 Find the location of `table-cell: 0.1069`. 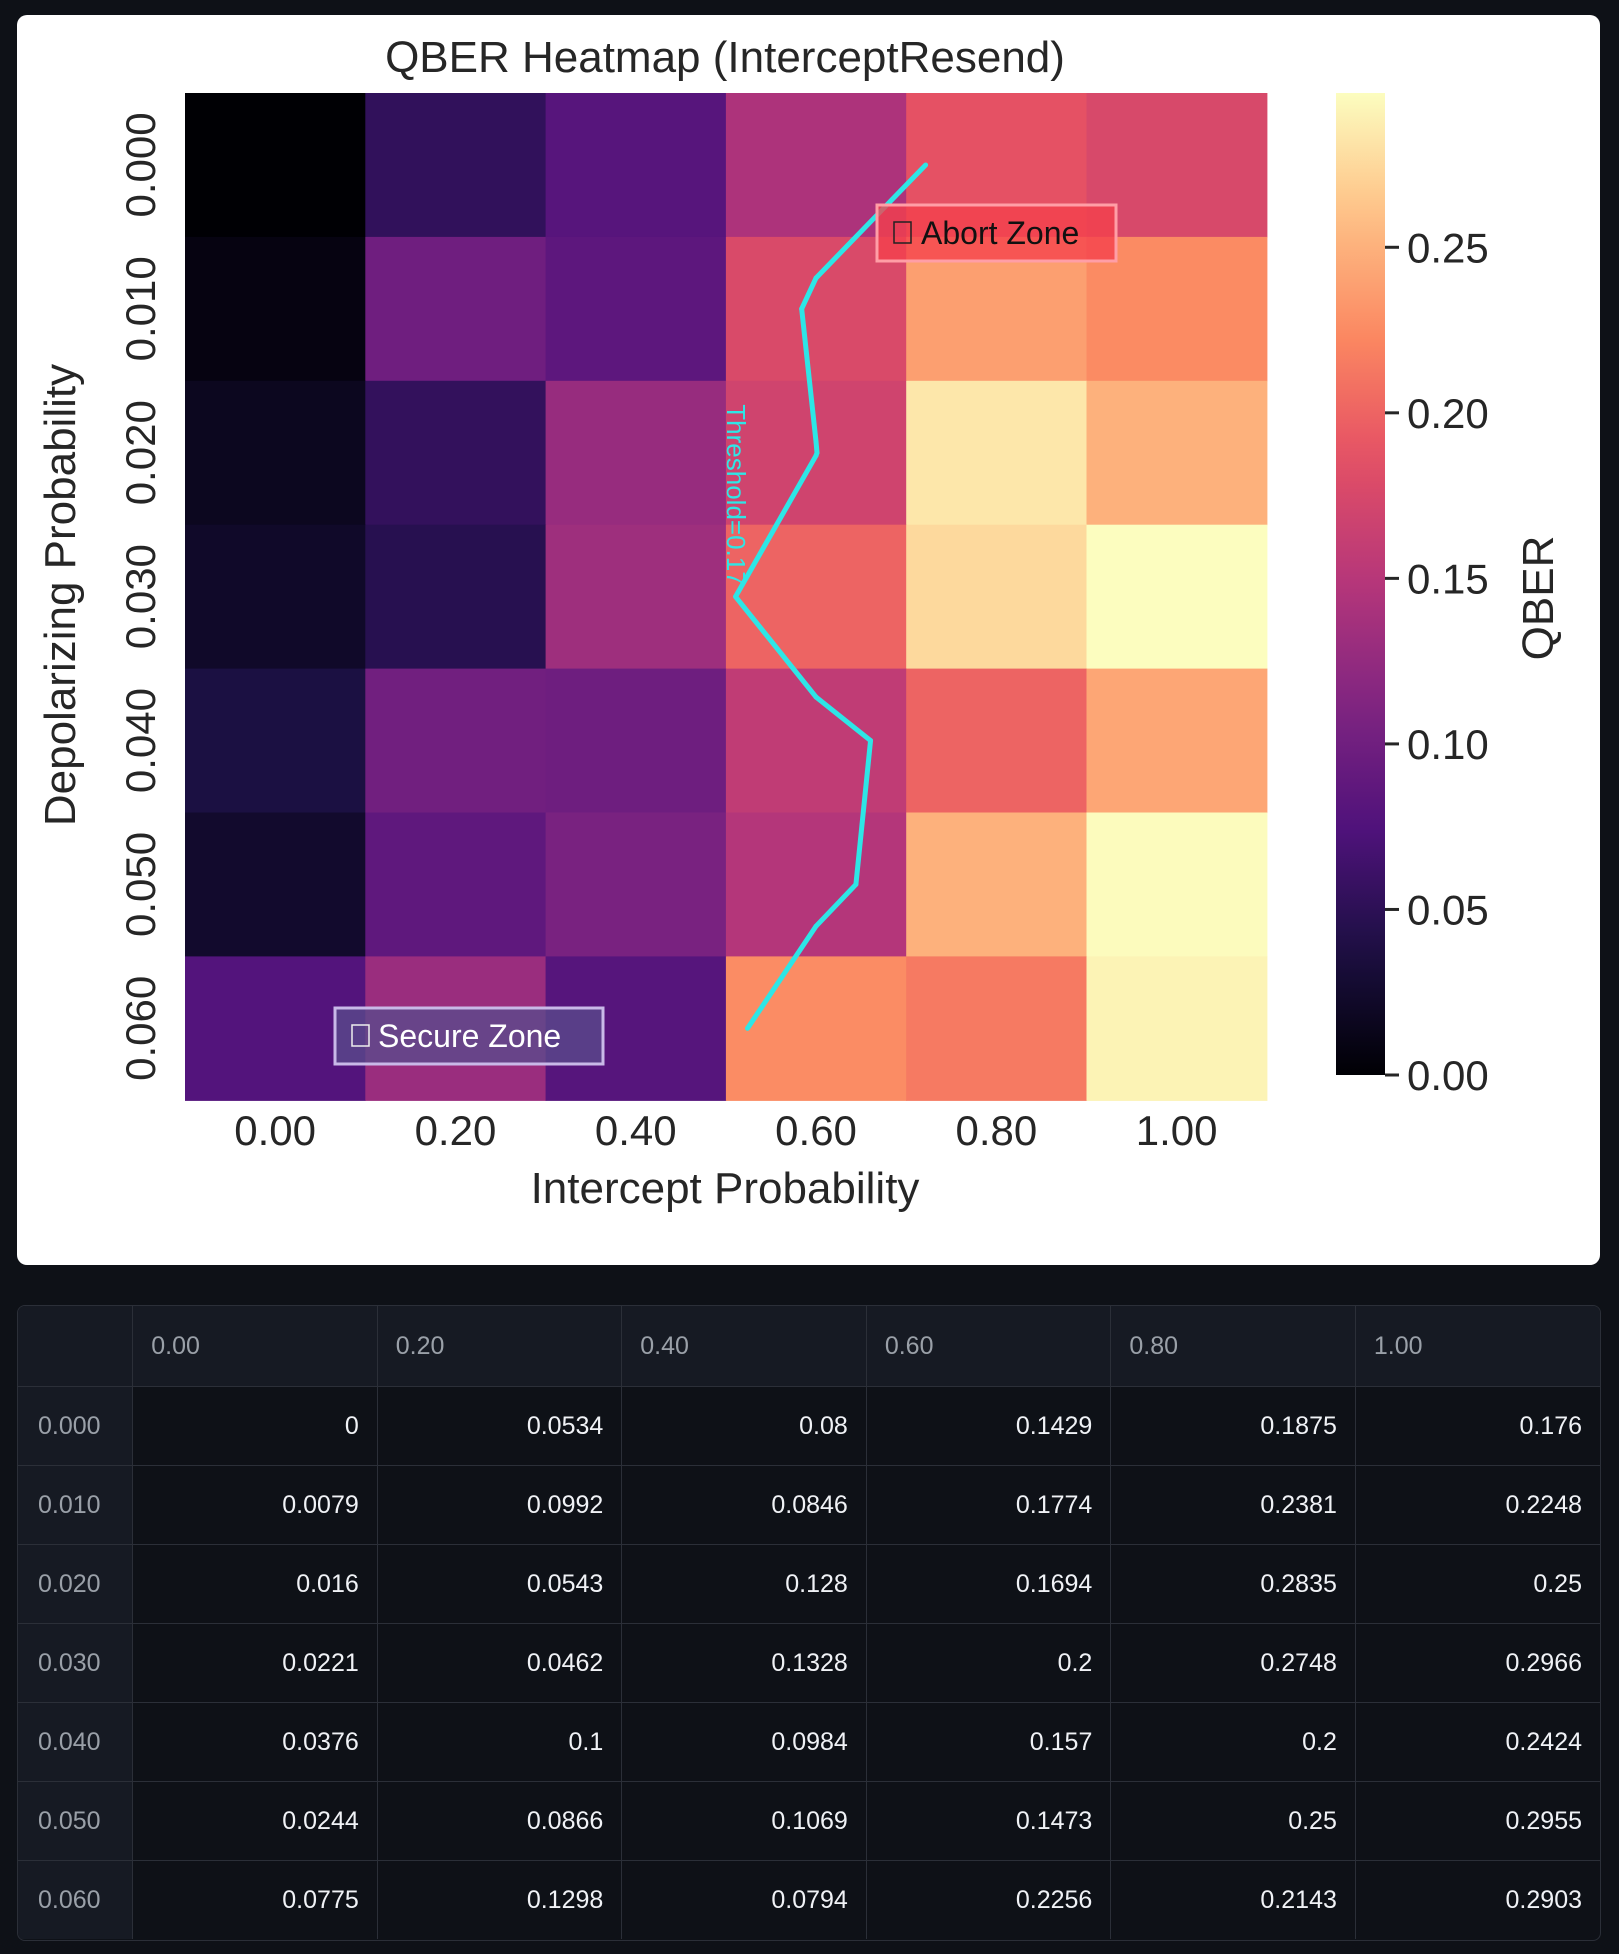

table-cell: 0.1069 is located at coordinates (744, 1821).